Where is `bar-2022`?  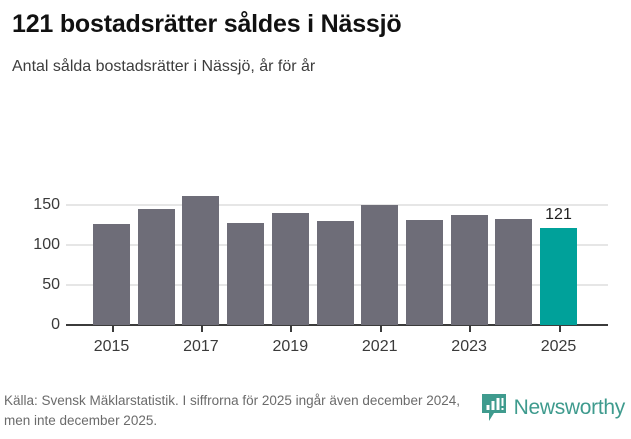 bar-2022 is located at coordinates (424, 272).